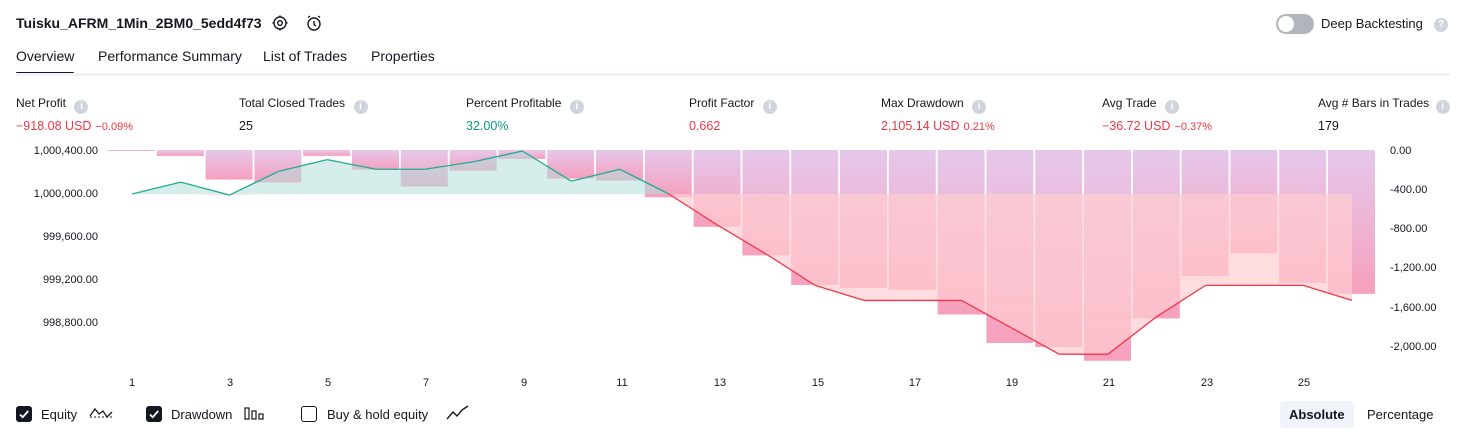  I want to click on equity-checkbox, so click(24, 414).